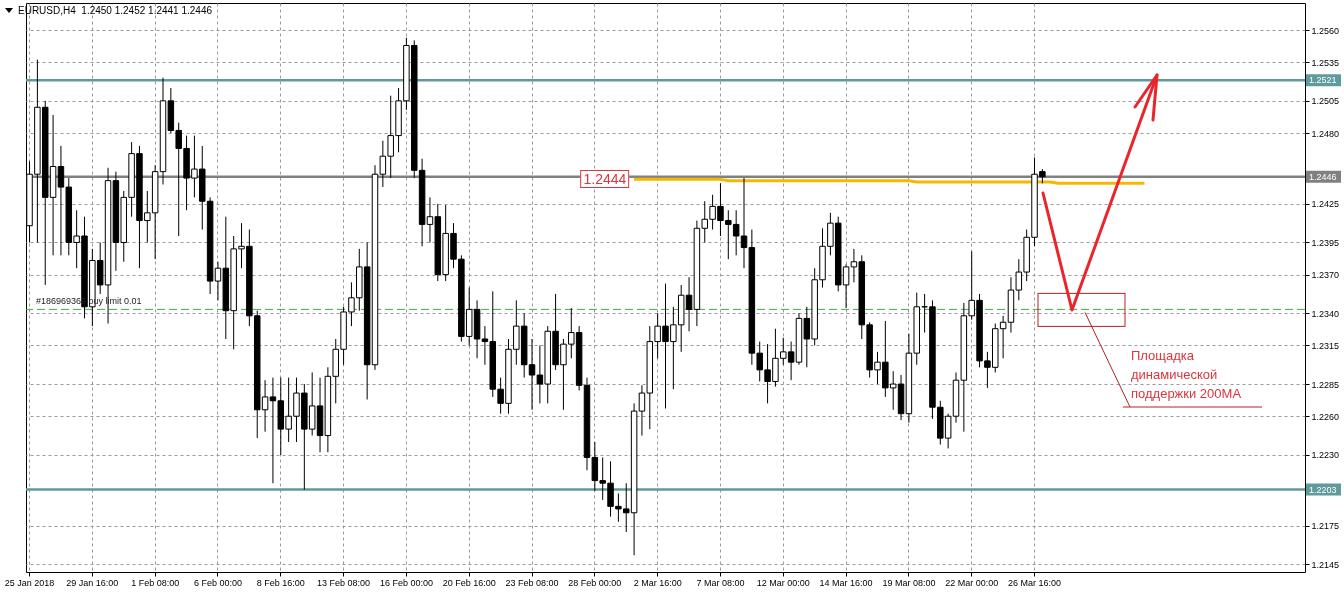 Image resolution: width=1344 pixels, height=593 pixels. What do you see at coordinates (1325, 564) in the screenshot?
I see `y-tick-label: 1.2145` at bounding box center [1325, 564].